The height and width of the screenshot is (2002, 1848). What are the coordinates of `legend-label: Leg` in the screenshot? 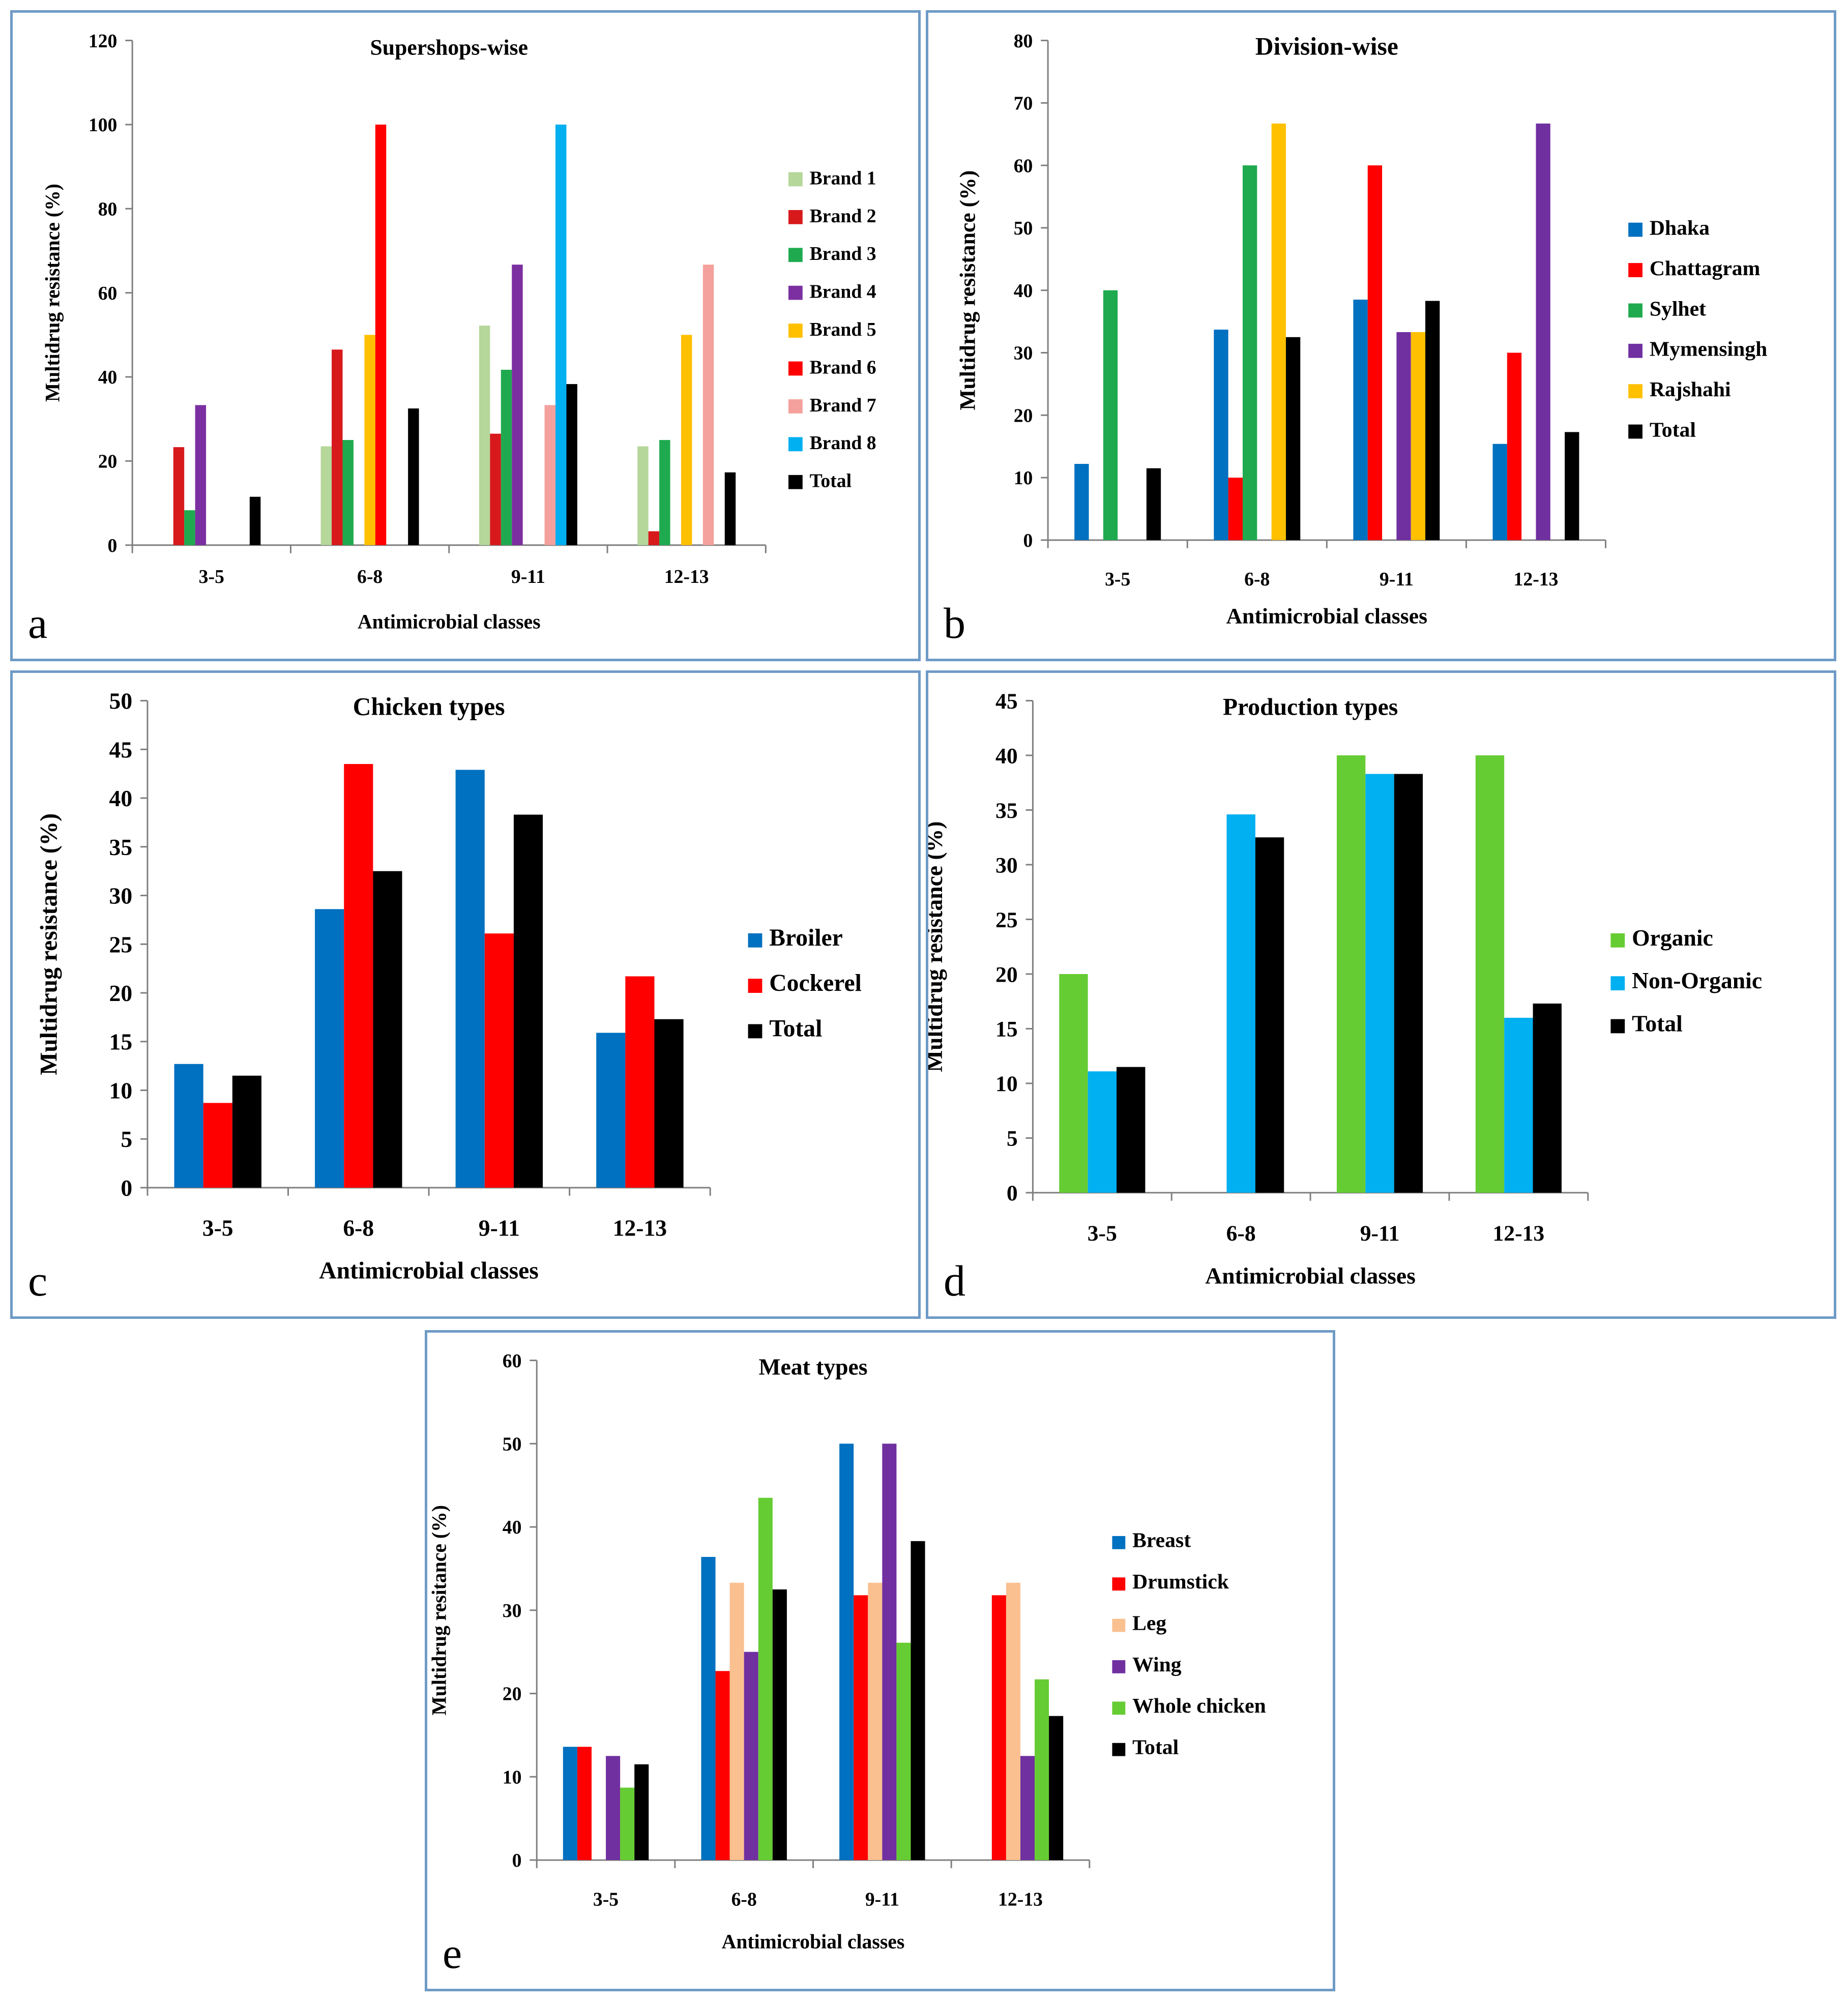 It's located at (1149, 1623).